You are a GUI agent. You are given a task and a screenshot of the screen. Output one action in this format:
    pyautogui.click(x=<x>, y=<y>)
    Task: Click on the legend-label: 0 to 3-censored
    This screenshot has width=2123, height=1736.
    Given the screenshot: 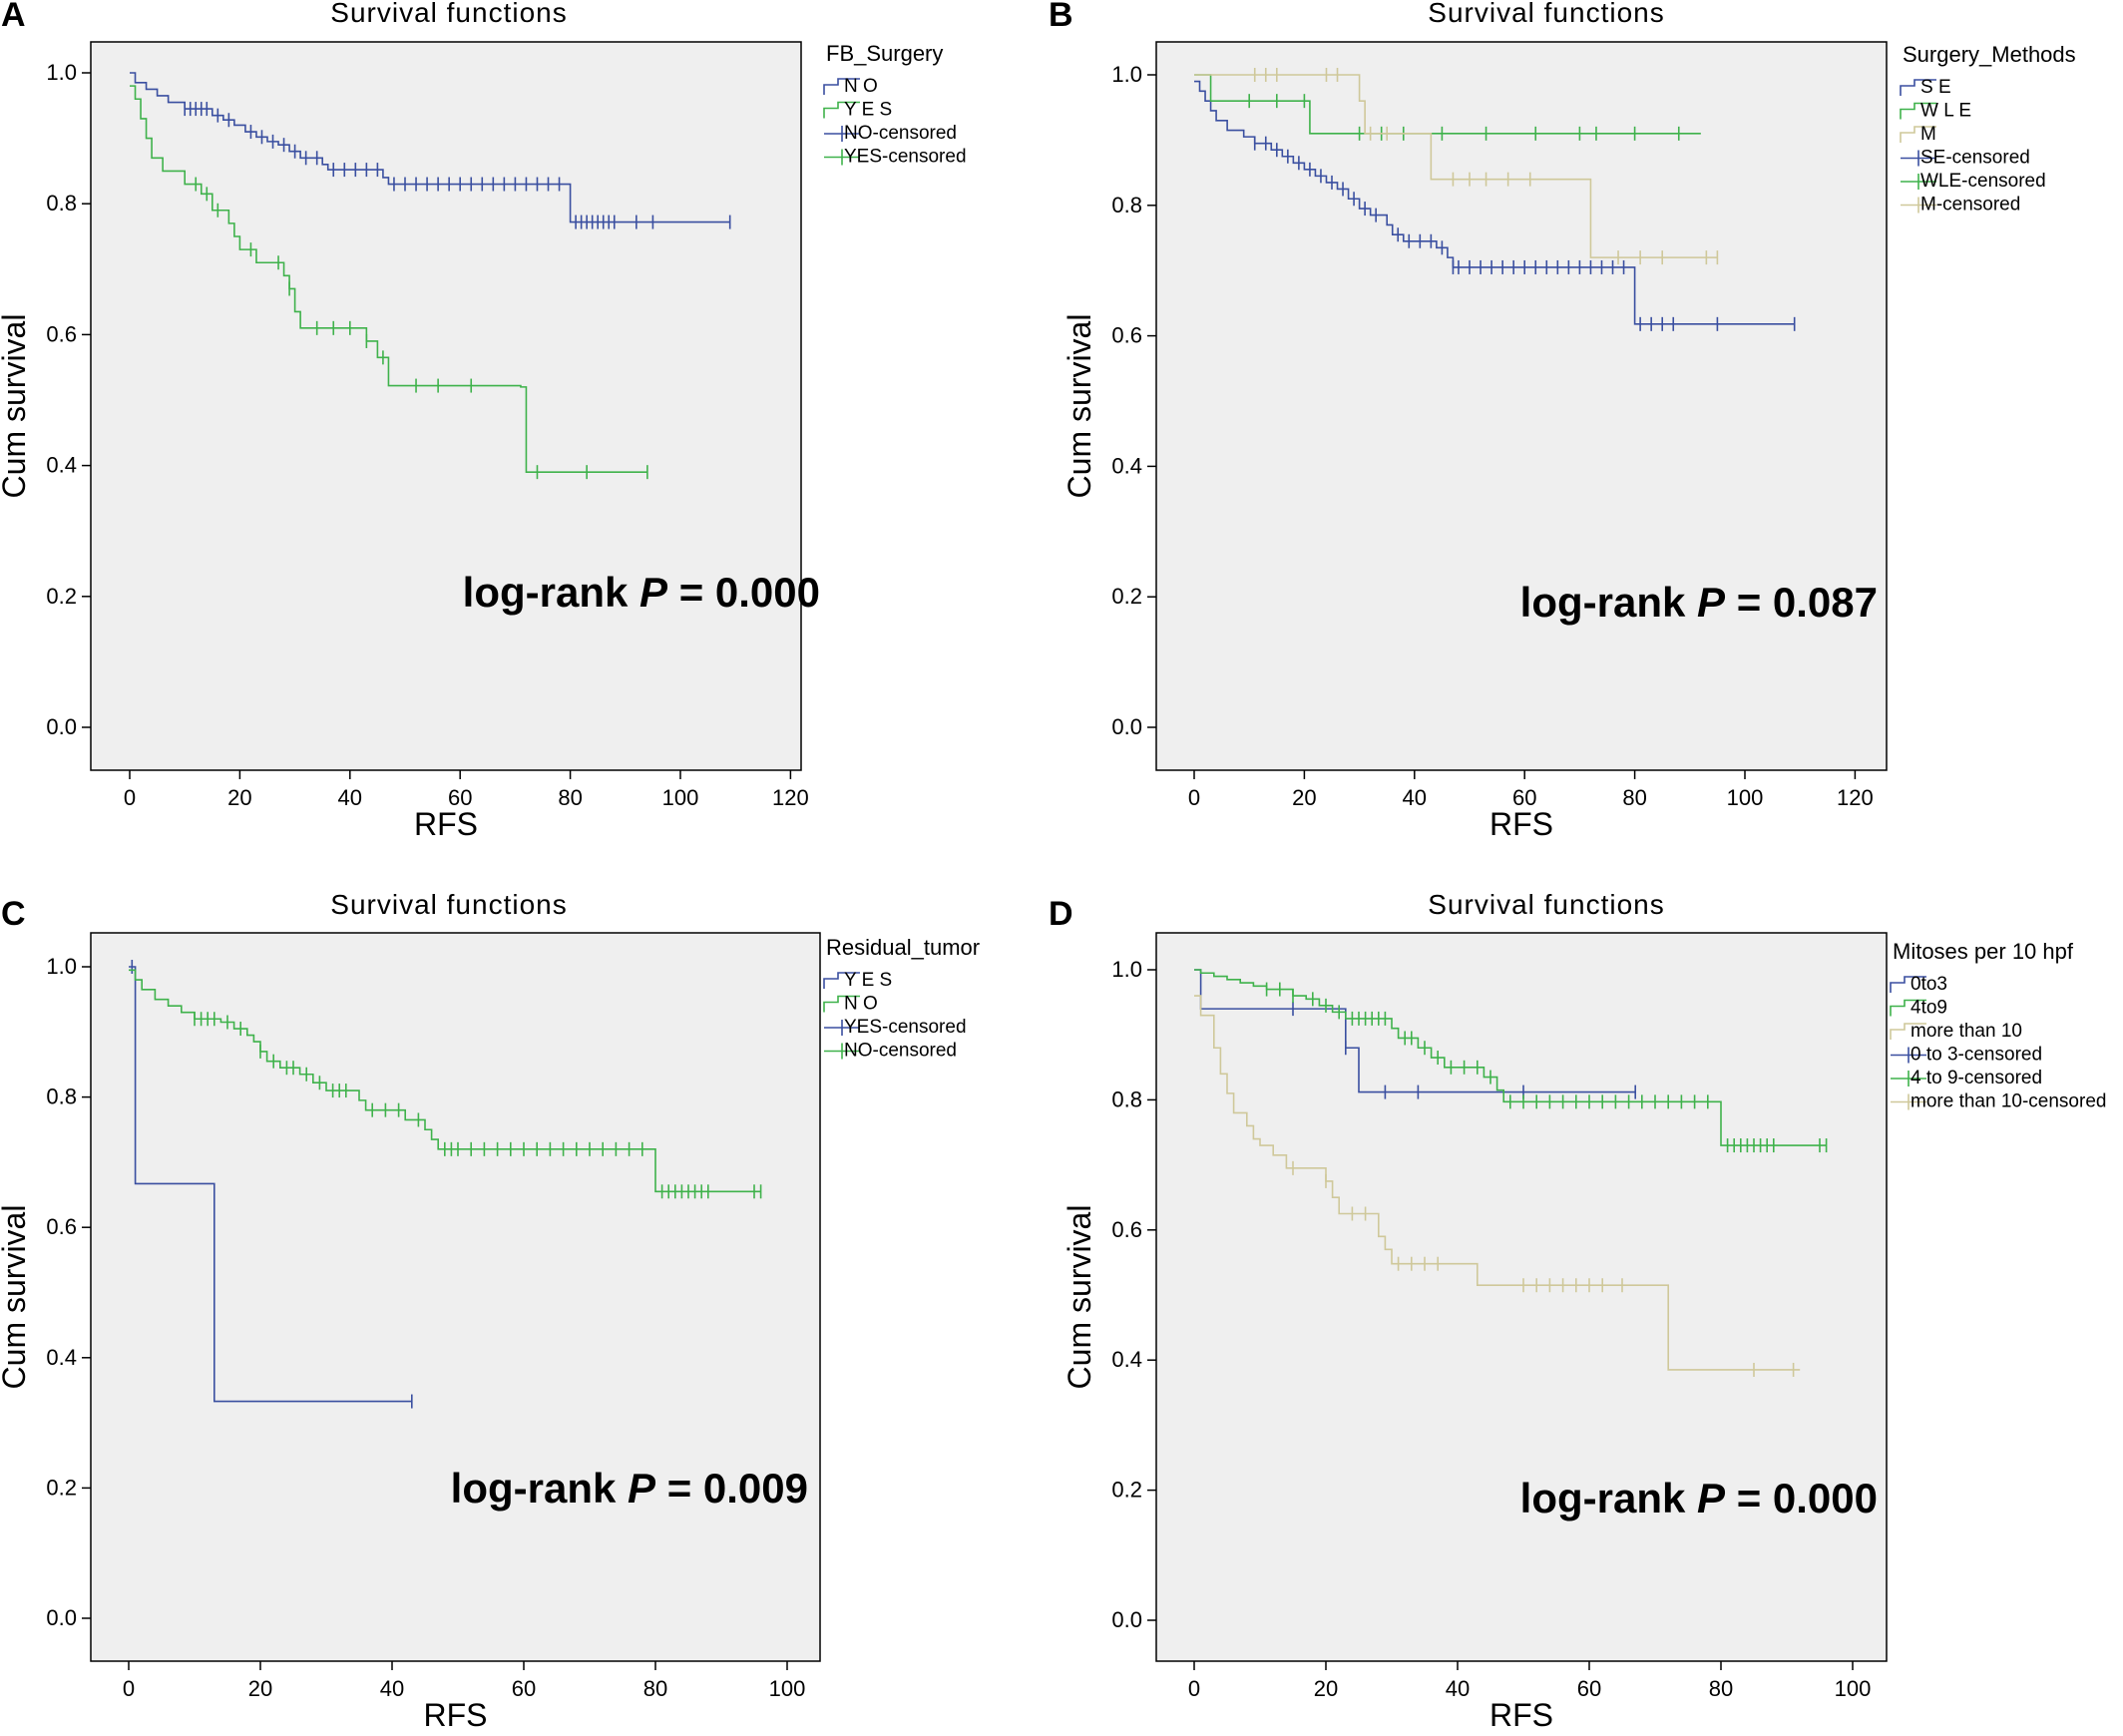 What is the action you would take?
    pyautogui.click(x=1976, y=1055)
    